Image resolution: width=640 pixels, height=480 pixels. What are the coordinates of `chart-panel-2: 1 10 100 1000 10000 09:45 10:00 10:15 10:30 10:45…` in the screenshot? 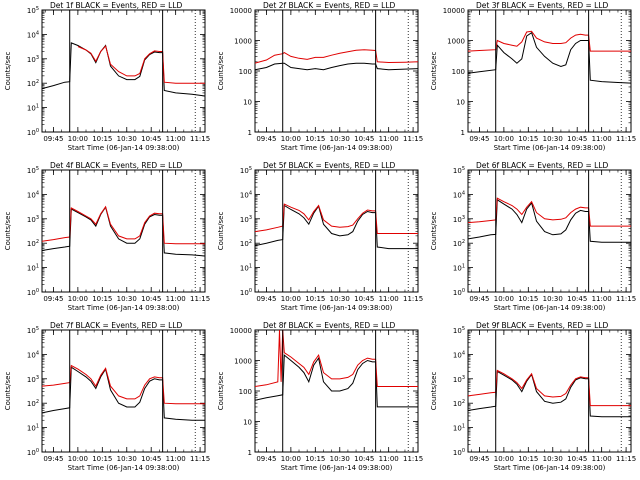 It's located at (320, 76).